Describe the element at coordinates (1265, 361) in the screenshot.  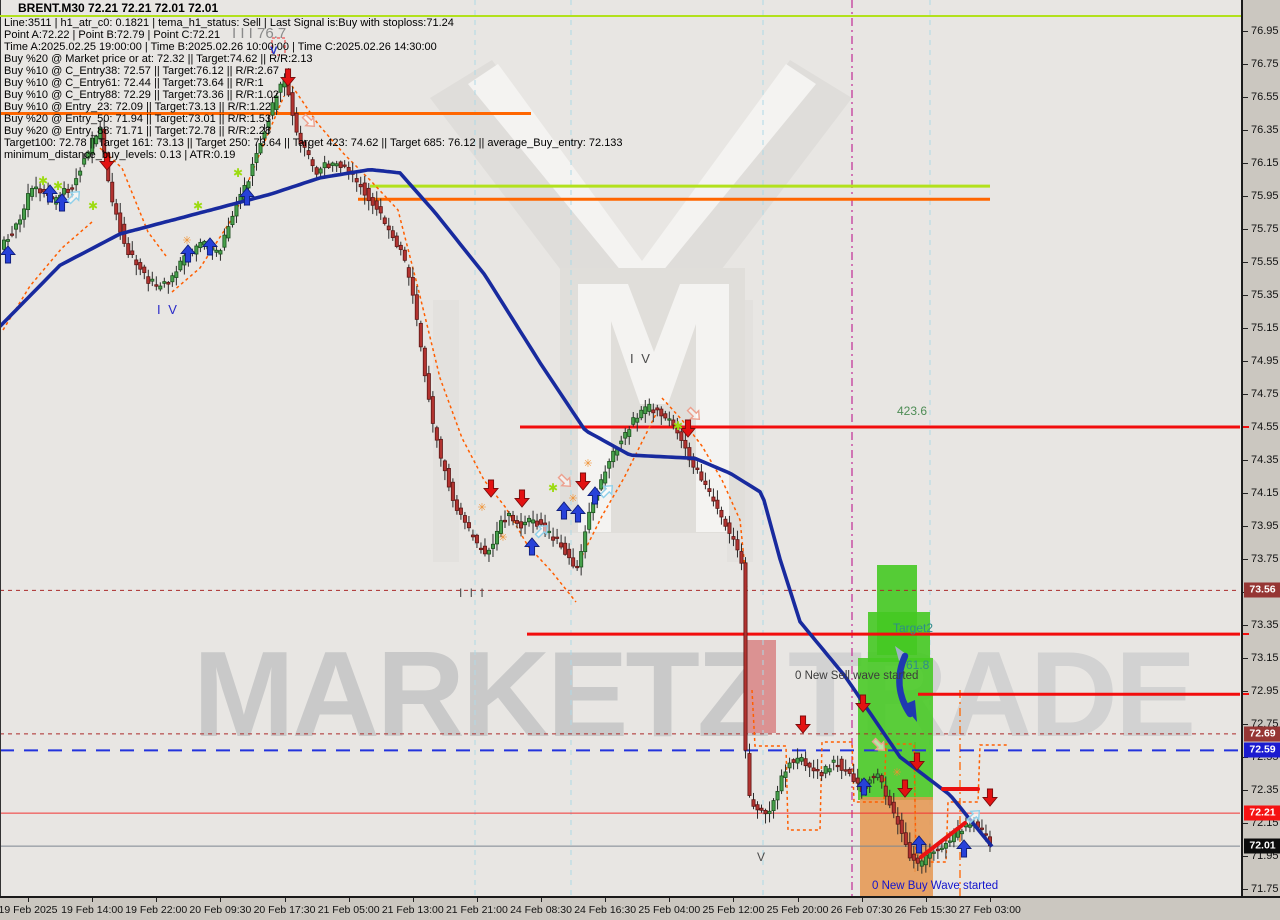
I see `price-tick-label: 74.95` at that location.